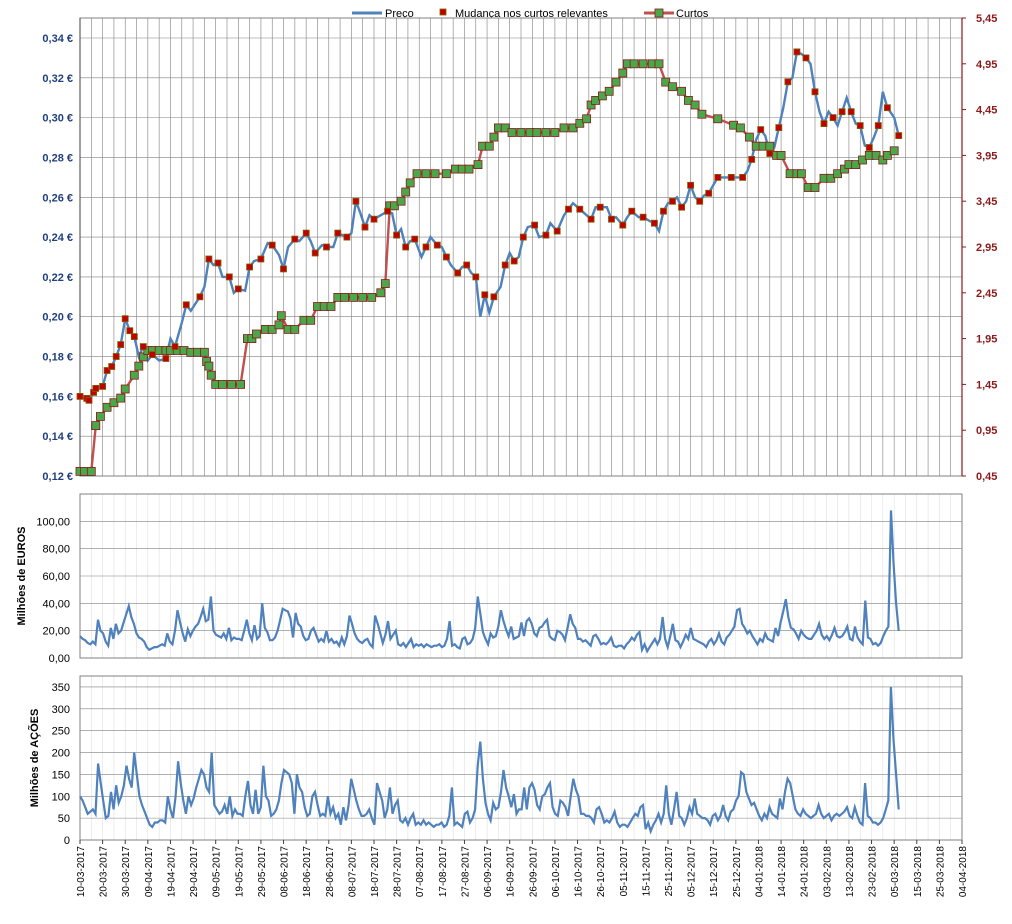 The width and height of the screenshot is (1012, 924). What do you see at coordinates (646, 871) in the screenshot?
I see `date-tick-label: 15-11-2017` at bounding box center [646, 871].